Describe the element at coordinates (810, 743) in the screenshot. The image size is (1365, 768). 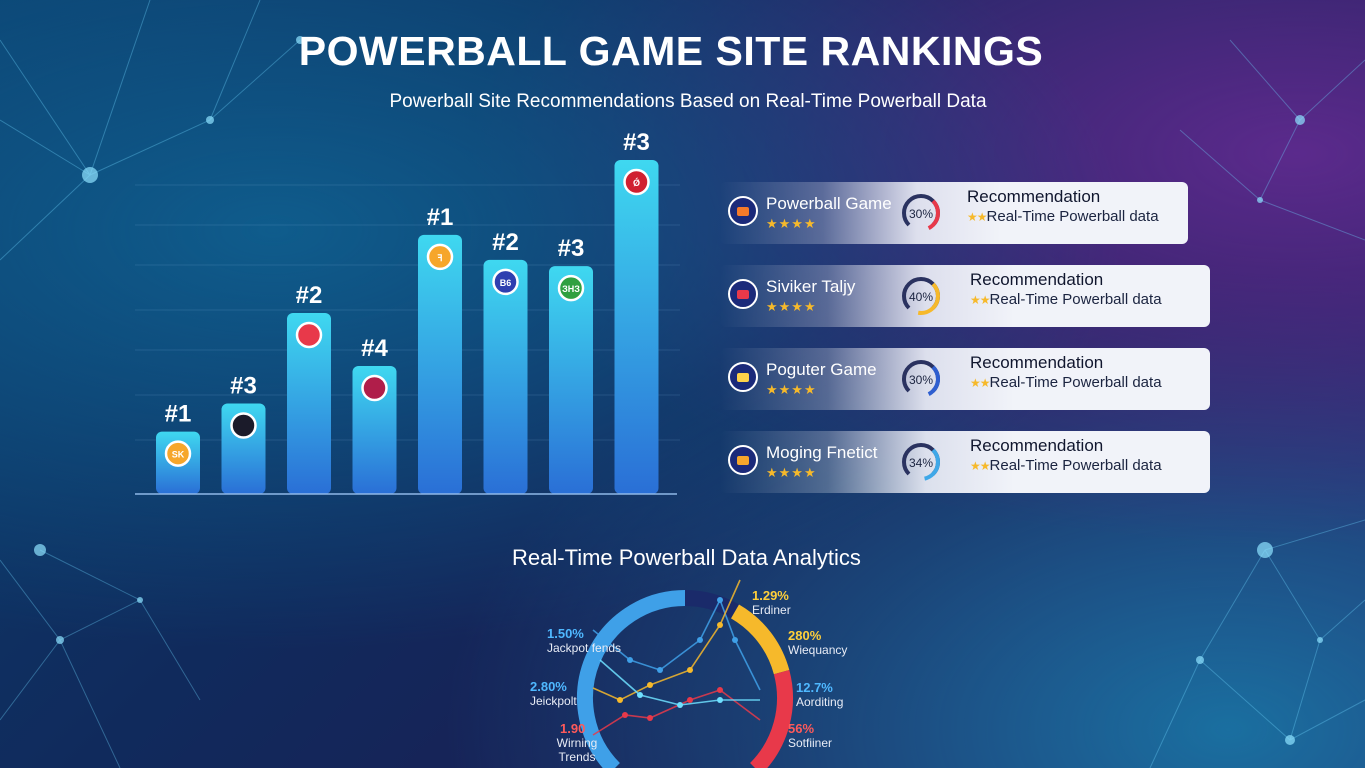
I see `analytics-label-text: Sotfiiner` at that location.